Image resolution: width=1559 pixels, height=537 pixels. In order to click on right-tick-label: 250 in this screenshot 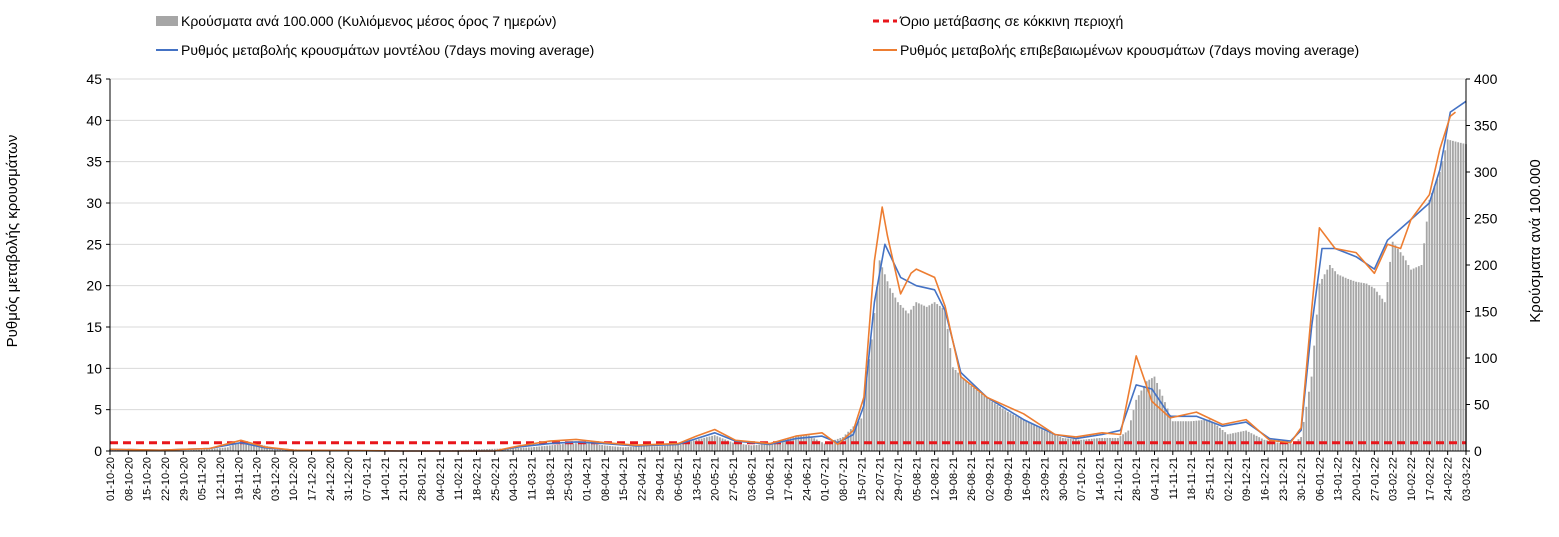, I will do `click(1486, 219)`.